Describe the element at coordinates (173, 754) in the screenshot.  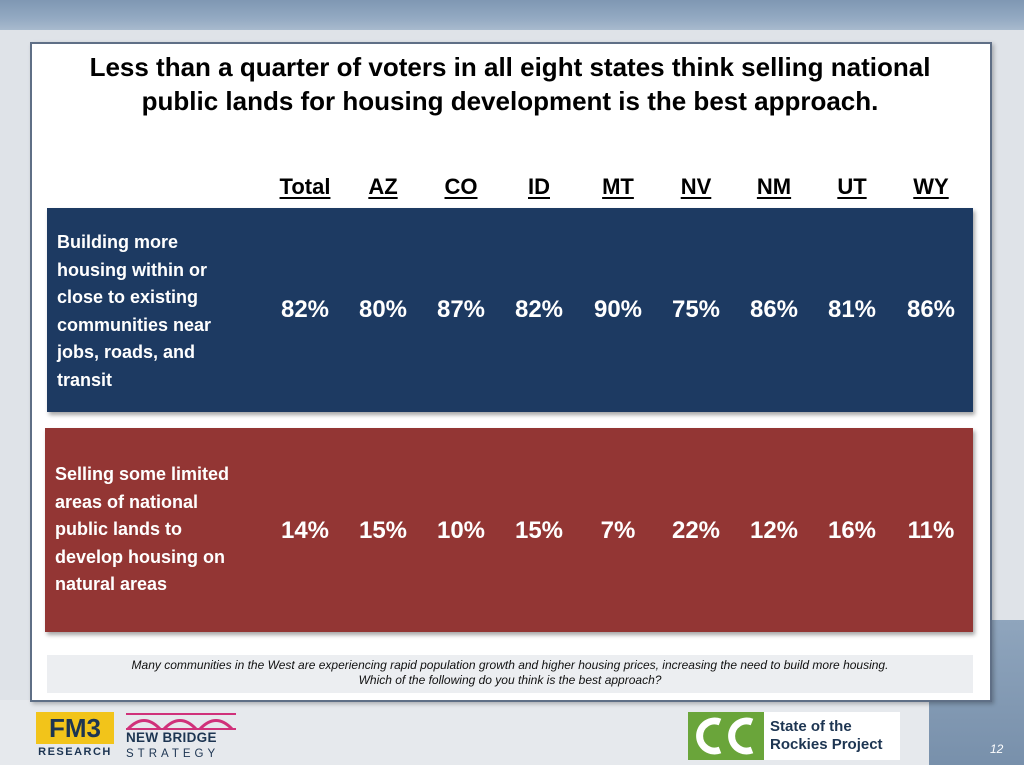
I see `new-bridge-logo-subtitle: STRATEGY` at that location.